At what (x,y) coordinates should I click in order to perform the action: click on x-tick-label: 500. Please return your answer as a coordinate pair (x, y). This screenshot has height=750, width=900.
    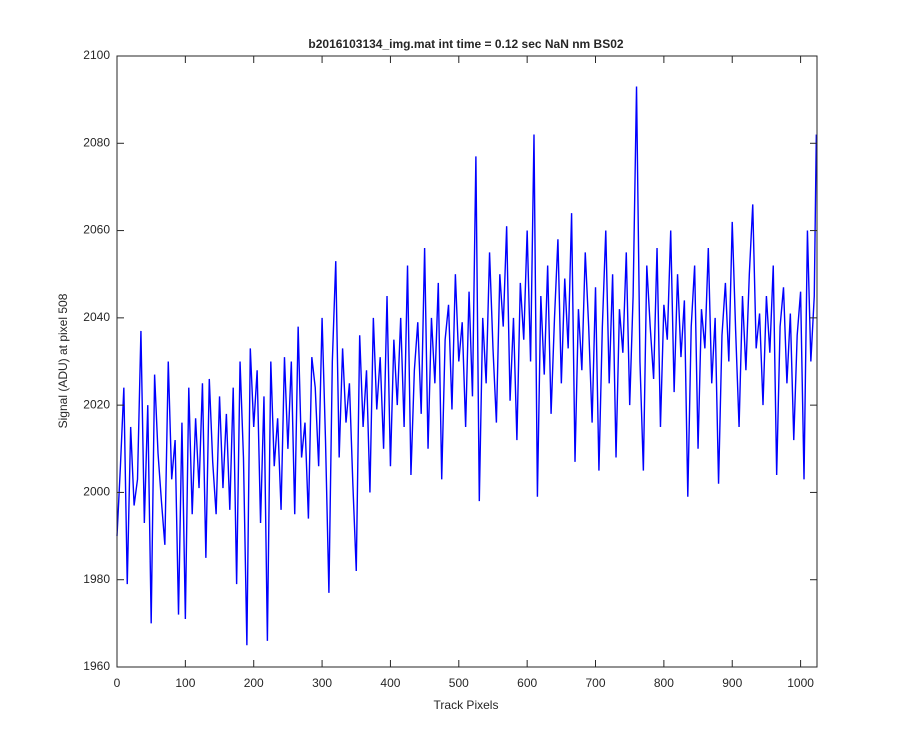
    Looking at the image, I should click on (459, 683).